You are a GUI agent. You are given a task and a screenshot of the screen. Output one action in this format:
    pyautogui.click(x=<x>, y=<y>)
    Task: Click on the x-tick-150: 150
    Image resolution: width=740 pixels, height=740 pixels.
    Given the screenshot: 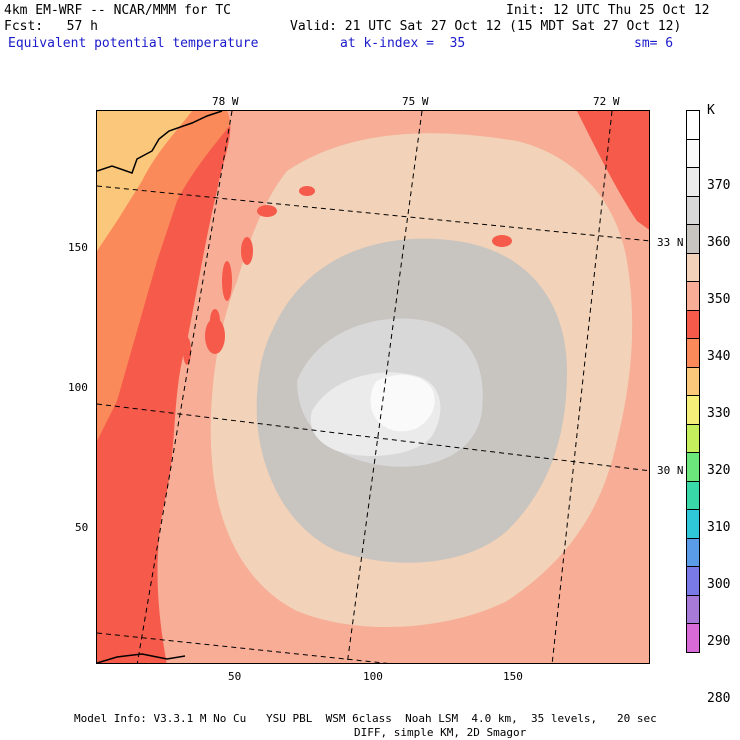 What is the action you would take?
    pyautogui.click(x=513, y=676)
    